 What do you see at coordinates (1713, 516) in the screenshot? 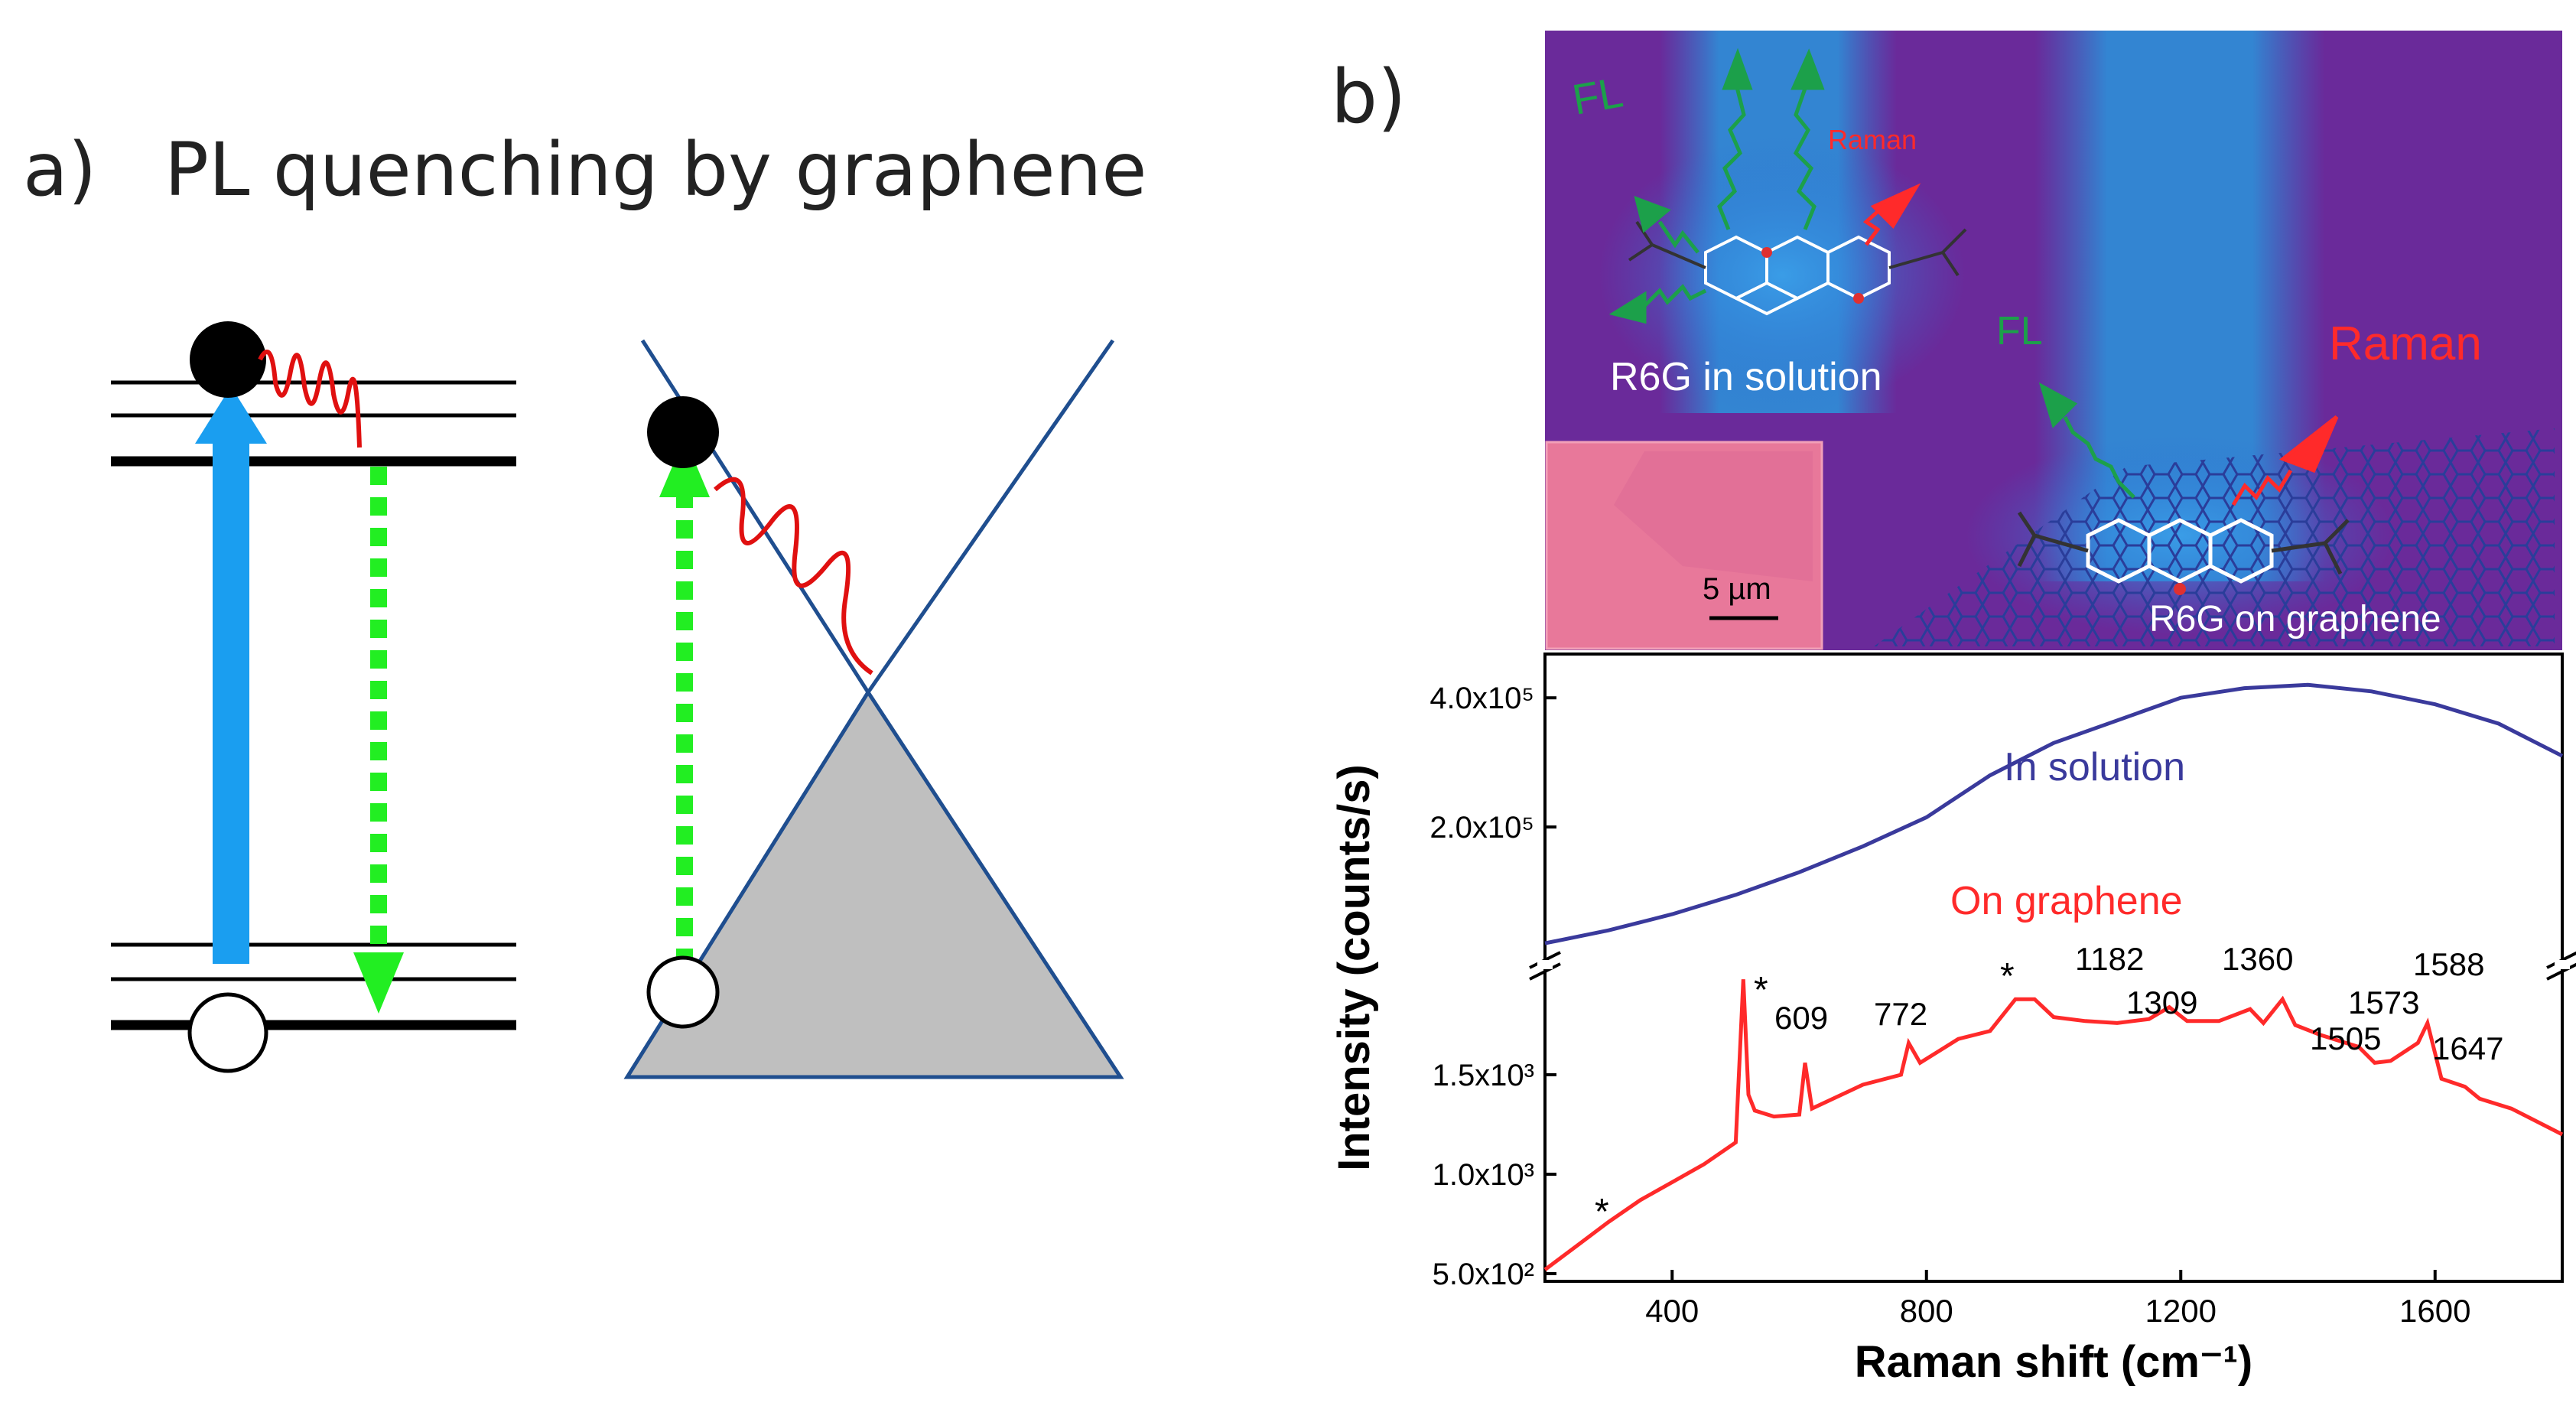
I see `graphene-flake` at bounding box center [1713, 516].